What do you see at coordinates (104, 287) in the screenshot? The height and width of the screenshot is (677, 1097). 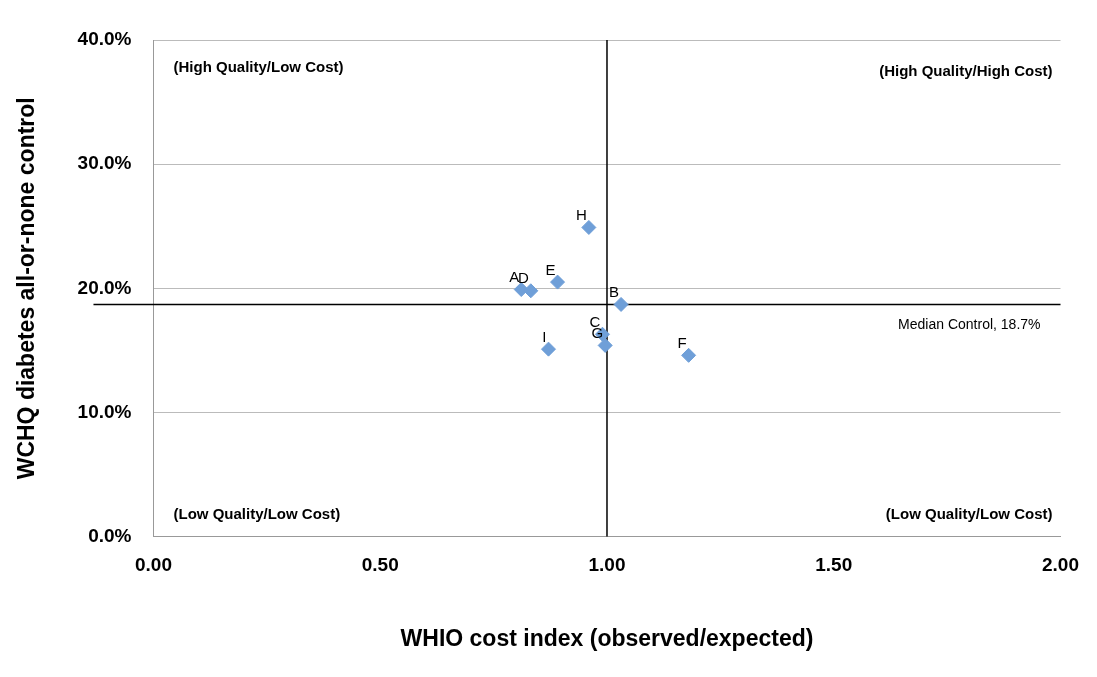 I see `y-tick-label: 20.0%` at bounding box center [104, 287].